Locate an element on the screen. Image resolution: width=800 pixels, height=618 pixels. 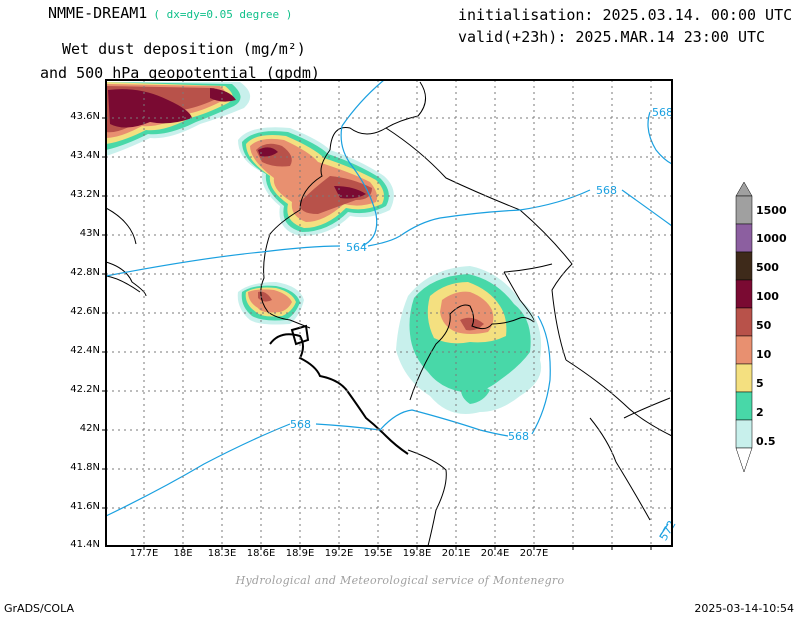
lon-label: 19.5E is located at coordinates (378, 553).